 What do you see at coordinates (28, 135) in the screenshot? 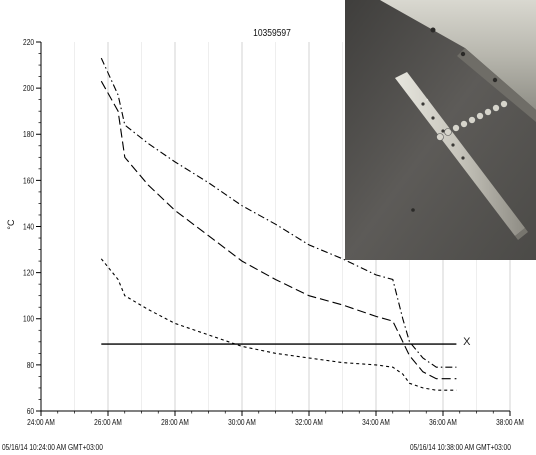
I see `y-tick-label: 180` at bounding box center [28, 135].